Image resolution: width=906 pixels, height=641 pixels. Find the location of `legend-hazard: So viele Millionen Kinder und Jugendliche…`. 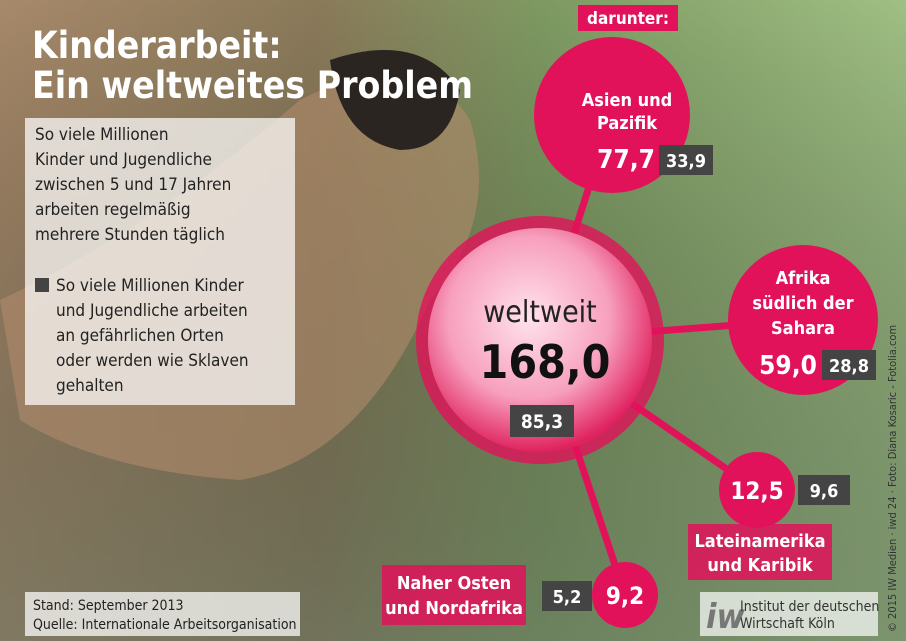

legend-hazard: So viele Millionen Kinder und Jugendliche… is located at coordinates (152, 336).